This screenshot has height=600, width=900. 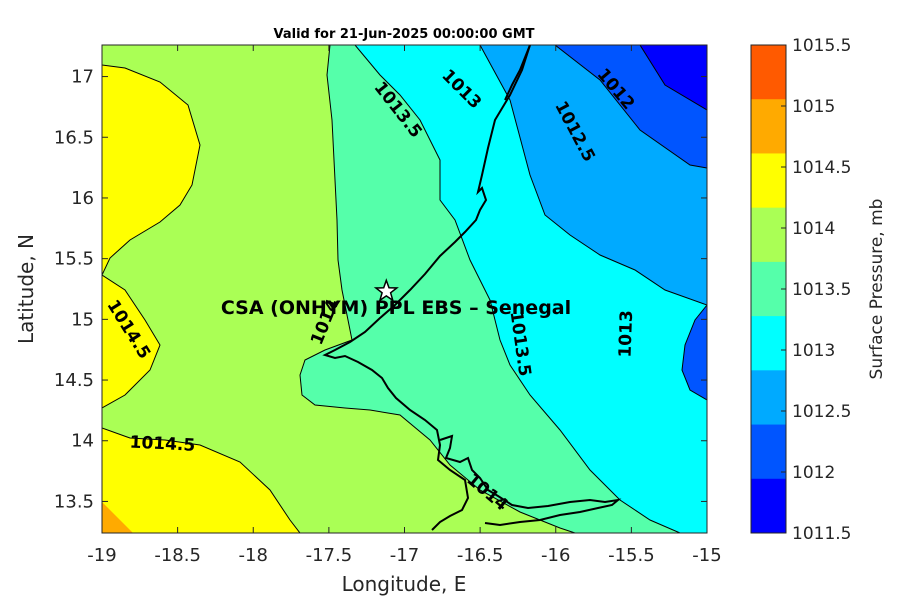 I want to click on border-east, so click(x=517, y=73).